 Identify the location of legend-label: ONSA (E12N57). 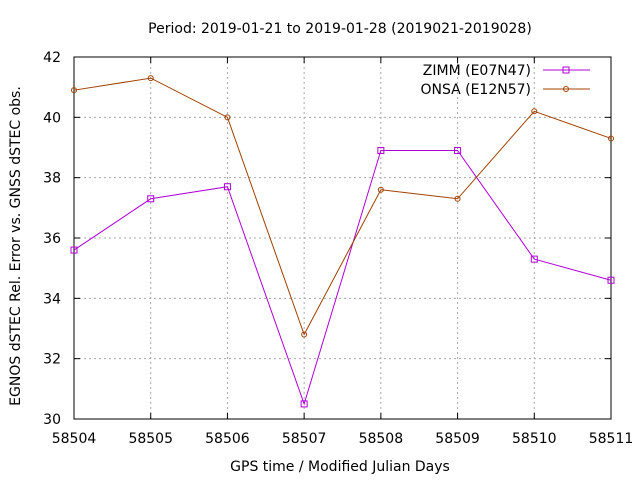
(475, 90).